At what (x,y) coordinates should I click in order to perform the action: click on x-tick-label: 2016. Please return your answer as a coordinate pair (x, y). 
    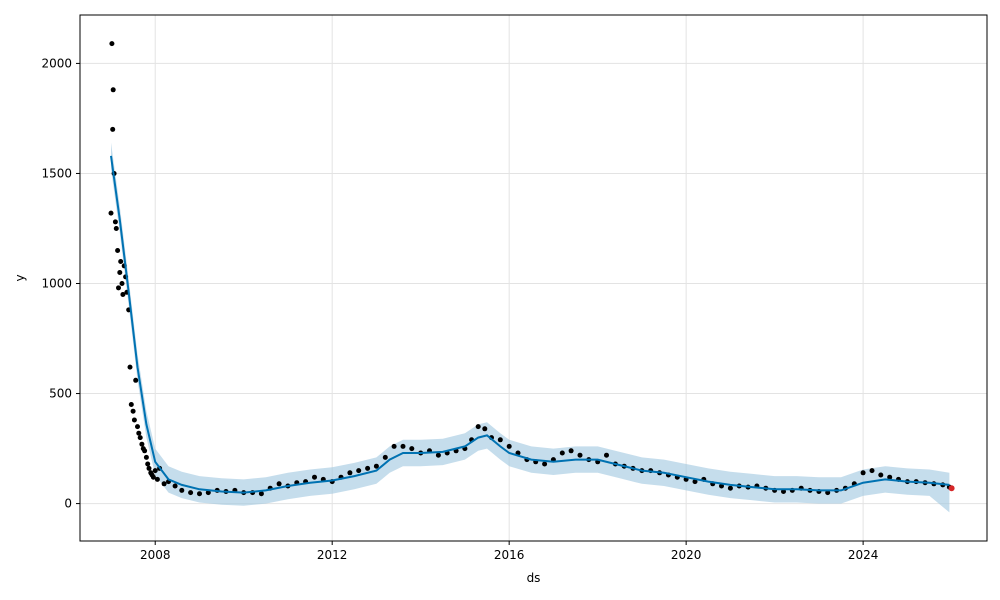
    Looking at the image, I should click on (509, 555).